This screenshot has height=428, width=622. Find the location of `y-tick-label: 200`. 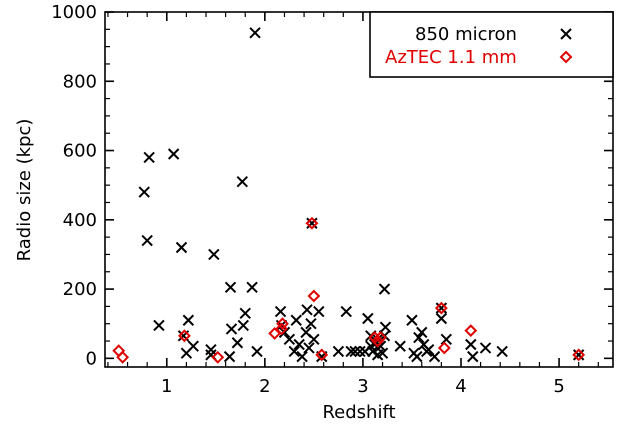

y-tick-label: 200 is located at coordinates (80, 289).